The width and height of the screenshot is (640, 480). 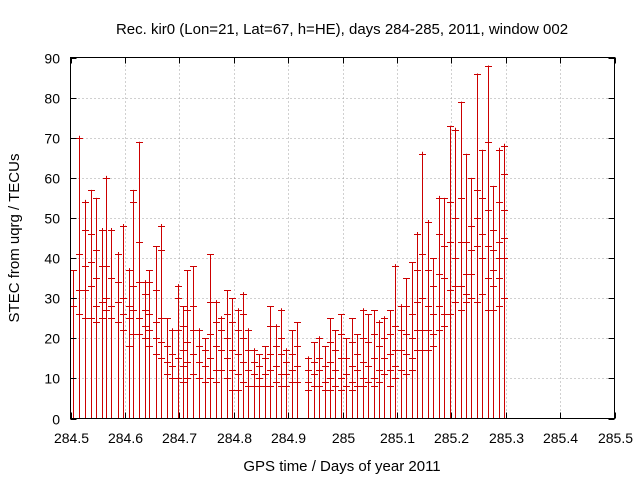 I want to click on x-tick-label: 285.5, so click(x=615, y=438).